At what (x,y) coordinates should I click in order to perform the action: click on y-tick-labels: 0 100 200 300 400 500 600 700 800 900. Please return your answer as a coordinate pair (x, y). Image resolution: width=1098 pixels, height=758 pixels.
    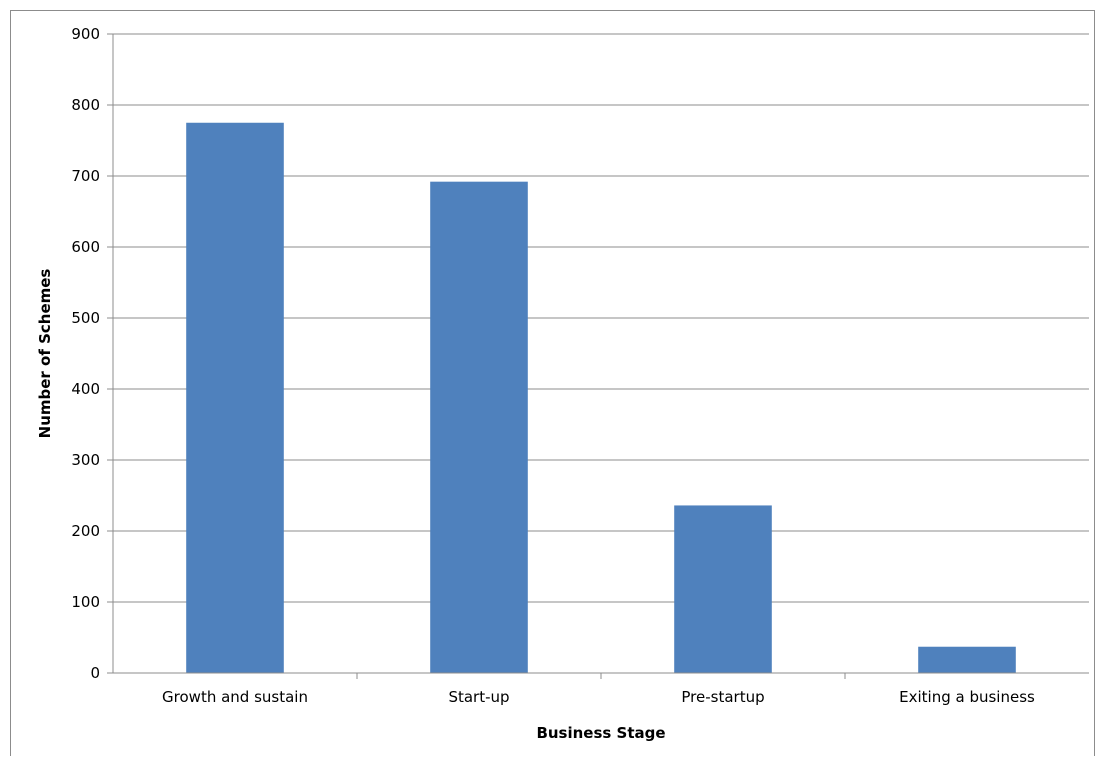
    Looking at the image, I should click on (85, 353).